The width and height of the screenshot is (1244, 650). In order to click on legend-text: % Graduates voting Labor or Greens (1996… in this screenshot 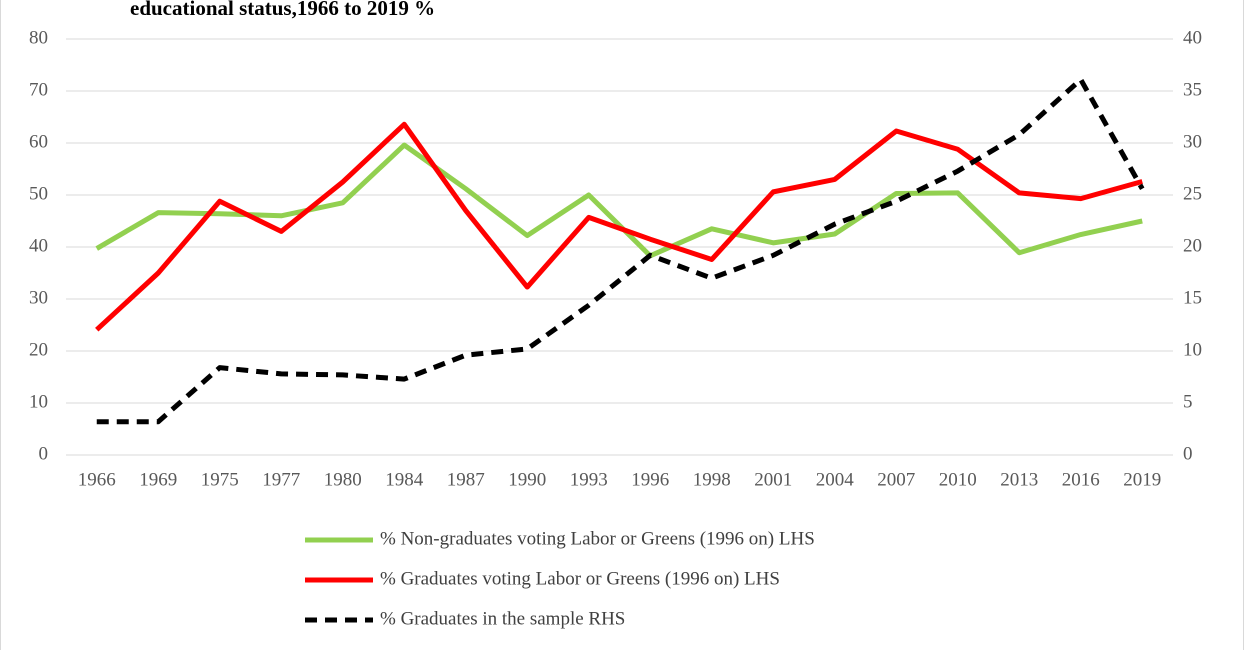, I will do `click(580, 578)`.